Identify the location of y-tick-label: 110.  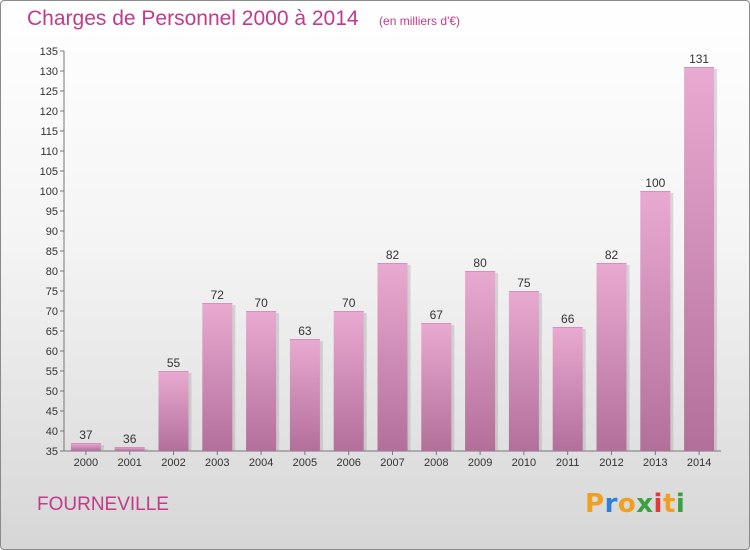
(49, 152).